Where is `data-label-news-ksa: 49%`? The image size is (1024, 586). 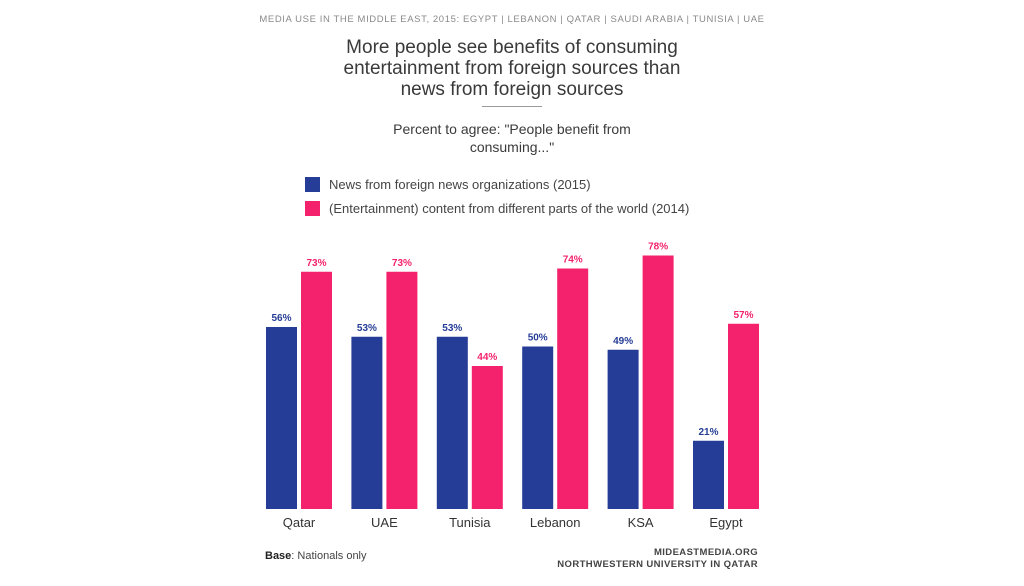 data-label-news-ksa: 49% is located at coordinates (623, 341).